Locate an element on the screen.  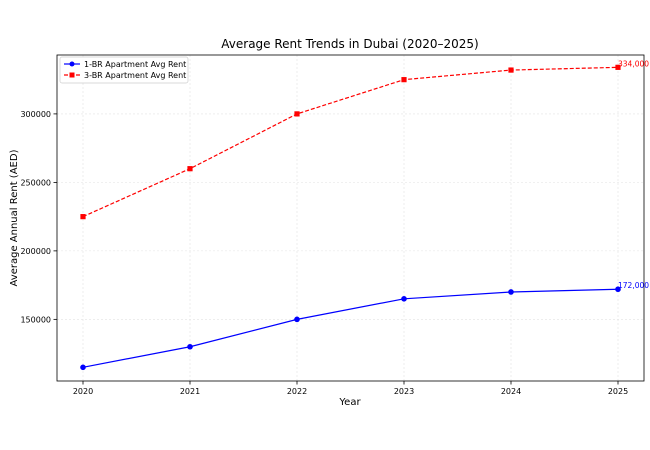
x-axis-title: Year is located at coordinates (349, 402).